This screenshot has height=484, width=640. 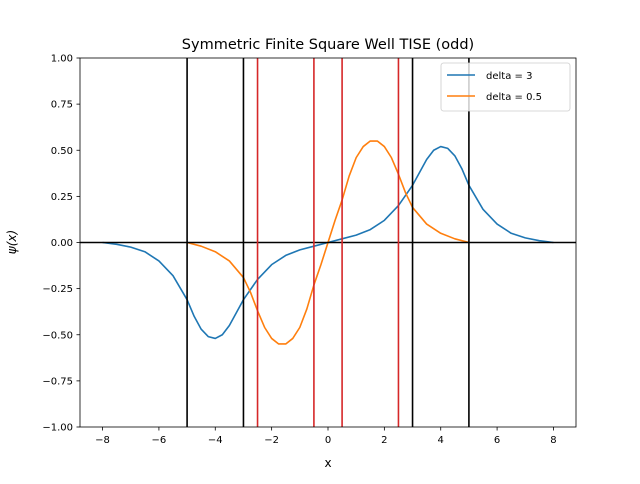 What do you see at coordinates (12, 242) in the screenshot?
I see `y-axis-label: ψ(x)` at bounding box center [12, 242].